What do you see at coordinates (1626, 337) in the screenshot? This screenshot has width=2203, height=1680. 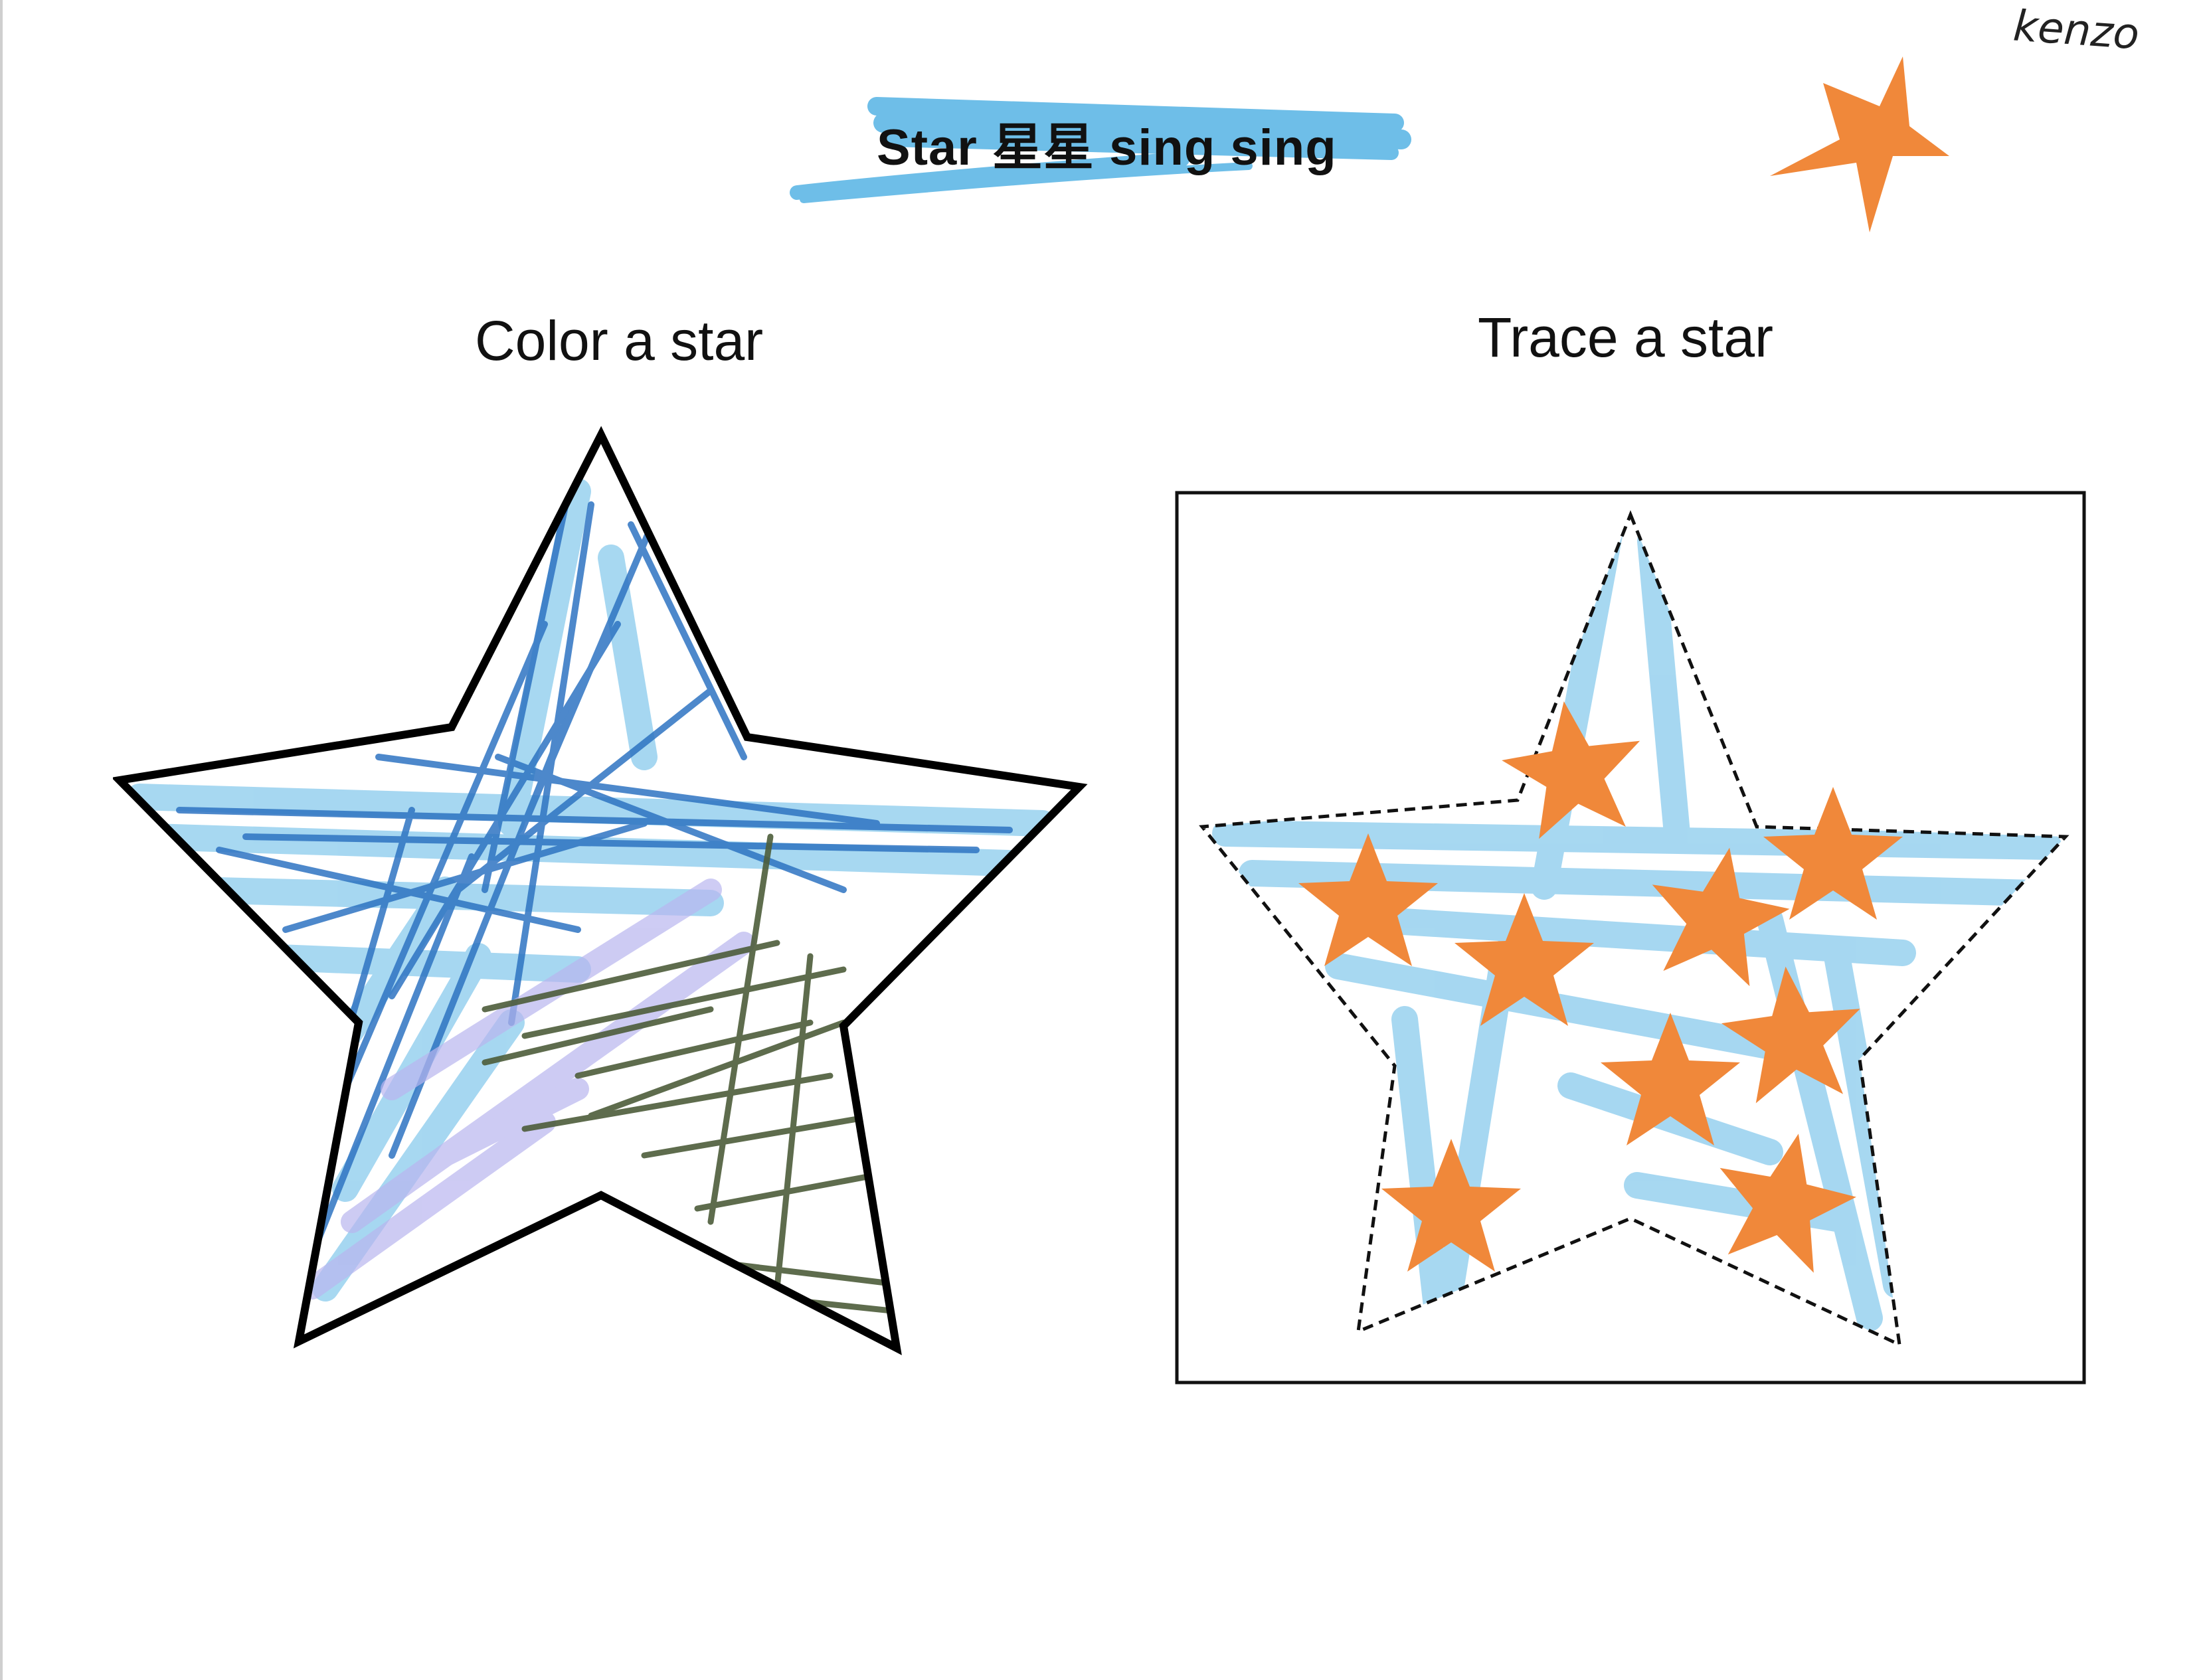 I see `trace-a-star-heading: Trace a star` at bounding box center [1626, 337].